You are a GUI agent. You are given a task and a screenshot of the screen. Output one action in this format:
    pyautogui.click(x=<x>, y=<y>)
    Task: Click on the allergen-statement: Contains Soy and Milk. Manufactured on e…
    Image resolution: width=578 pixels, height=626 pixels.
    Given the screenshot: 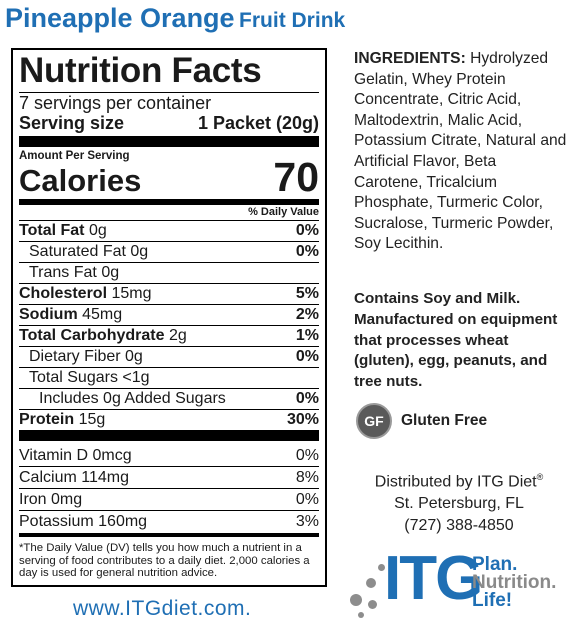 What is the action you would take?
    pyautogui.click(x=456, y=340)
    